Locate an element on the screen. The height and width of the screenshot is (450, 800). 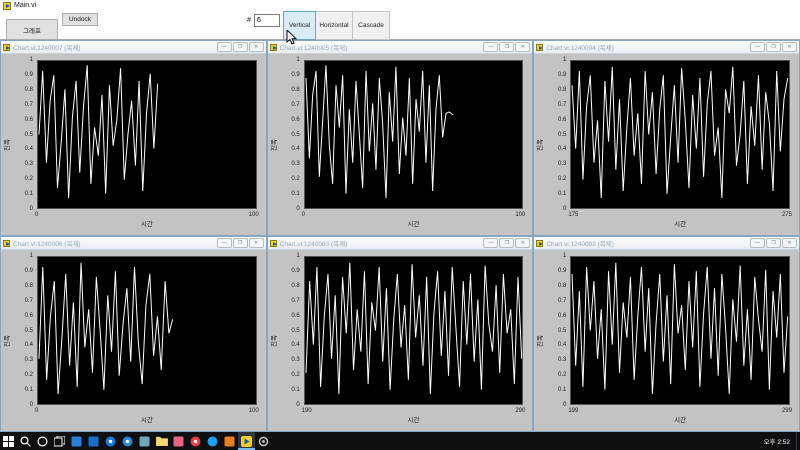
start-icon is located at coordinates (8, 441).